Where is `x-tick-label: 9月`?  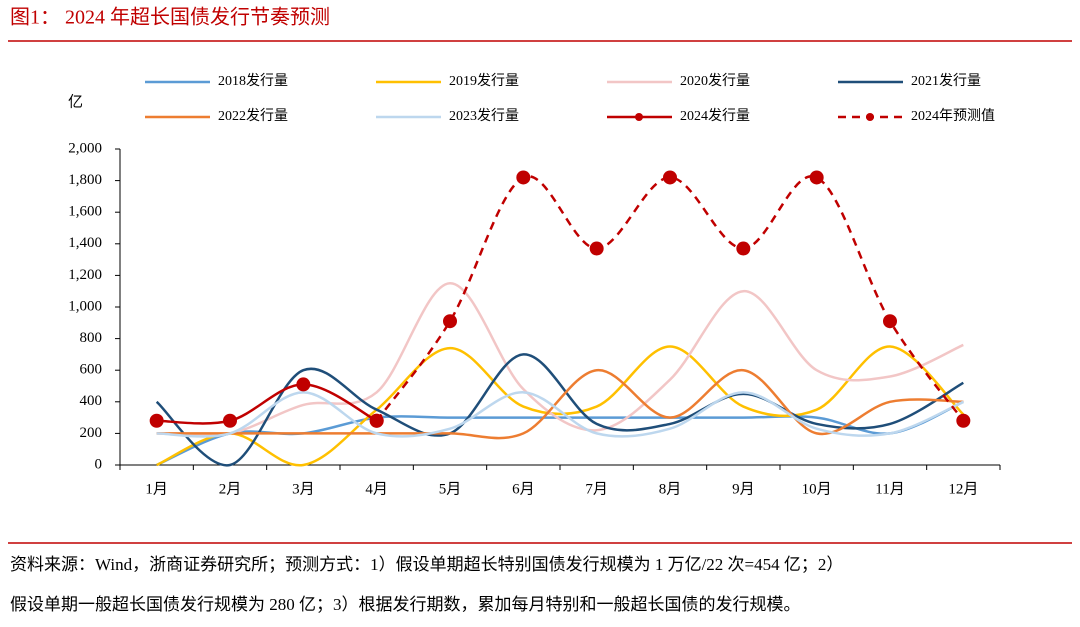
x-tick-label: 9月 is located at coordinates (743, 489).